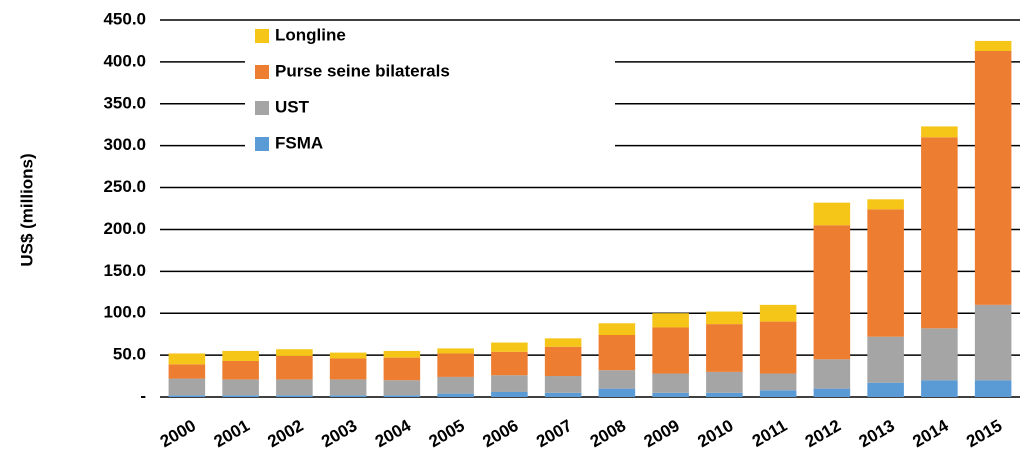  What do you see at coordinates (124, 144) in the screenshot?
I see `y-tick-label: 300.0` at bounding box center [124, 144].